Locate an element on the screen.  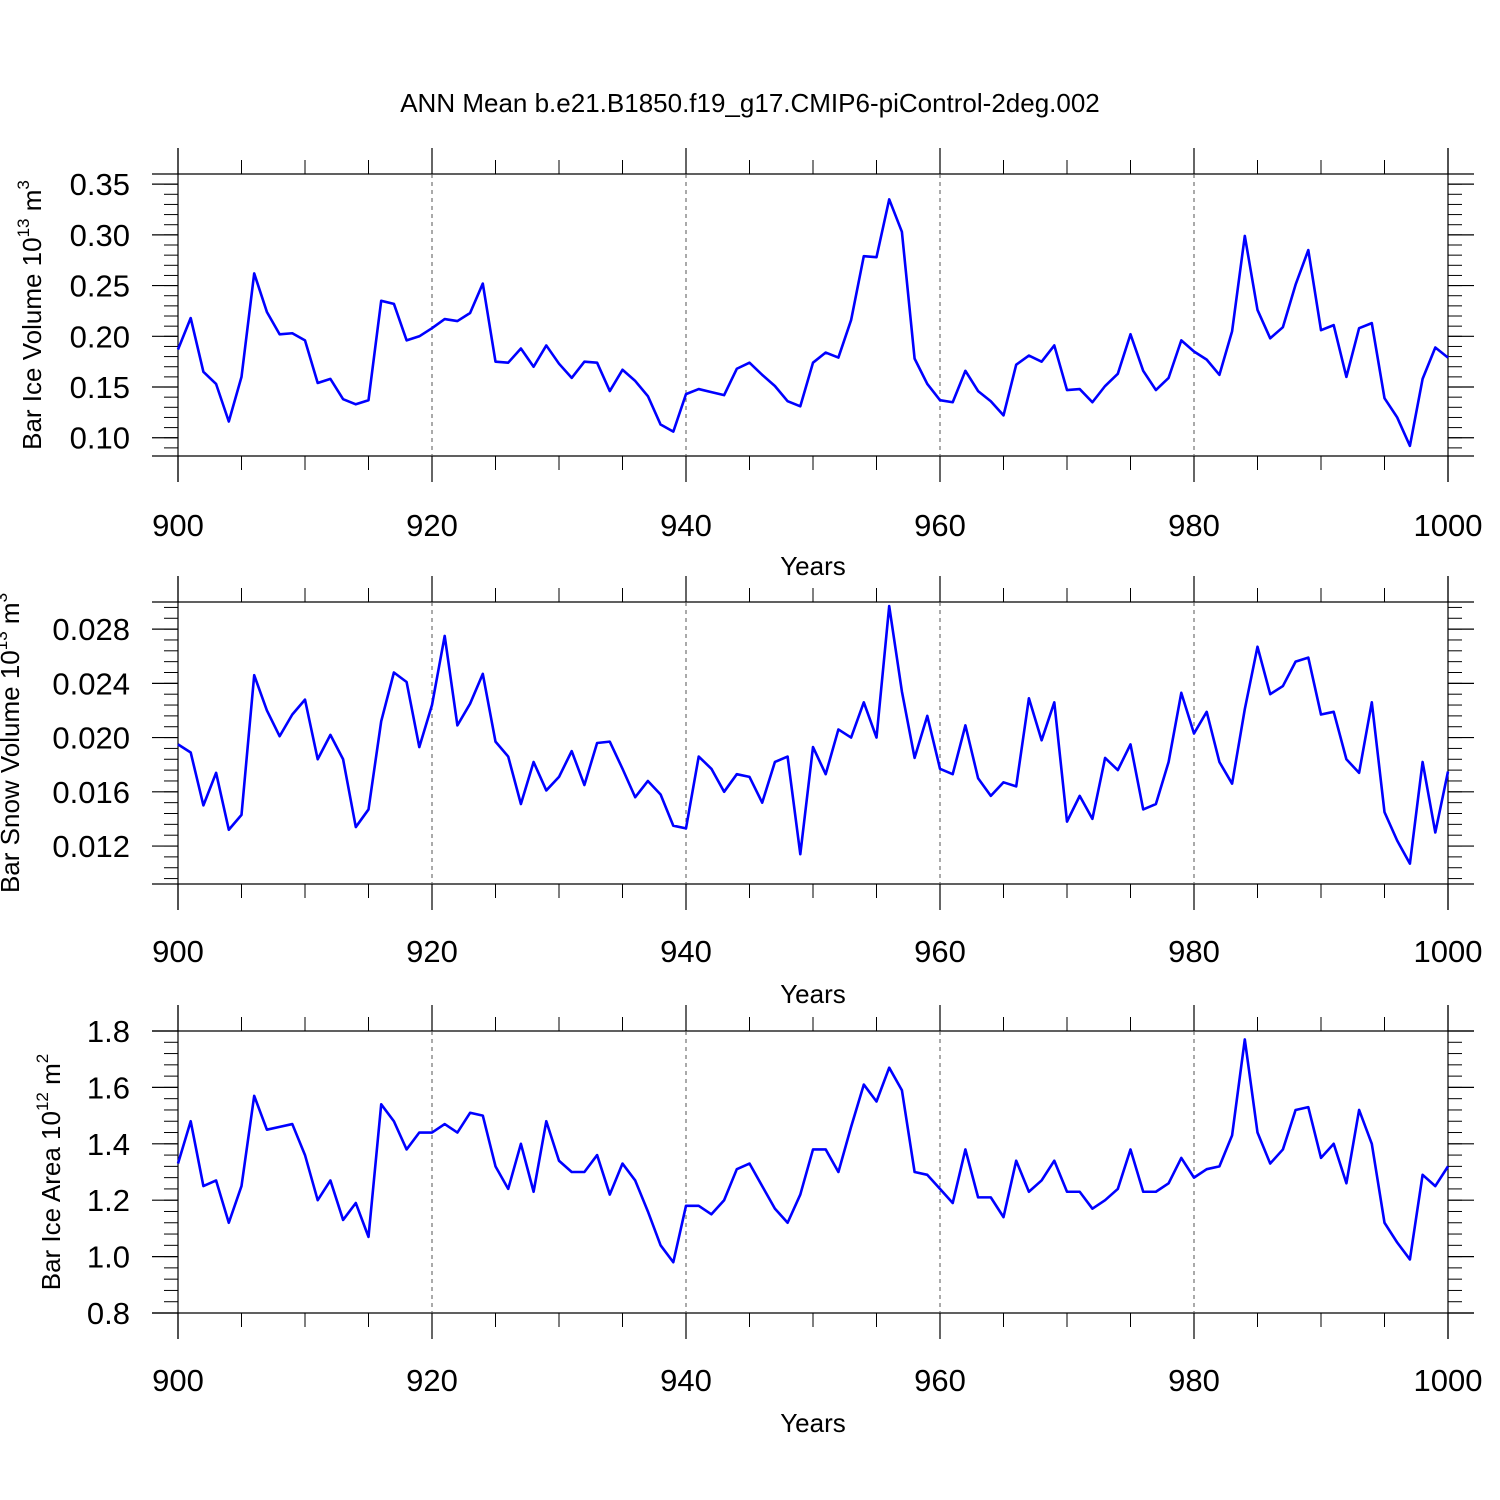
y-tick-label: 0.30 is located at coordinates (100, 235).